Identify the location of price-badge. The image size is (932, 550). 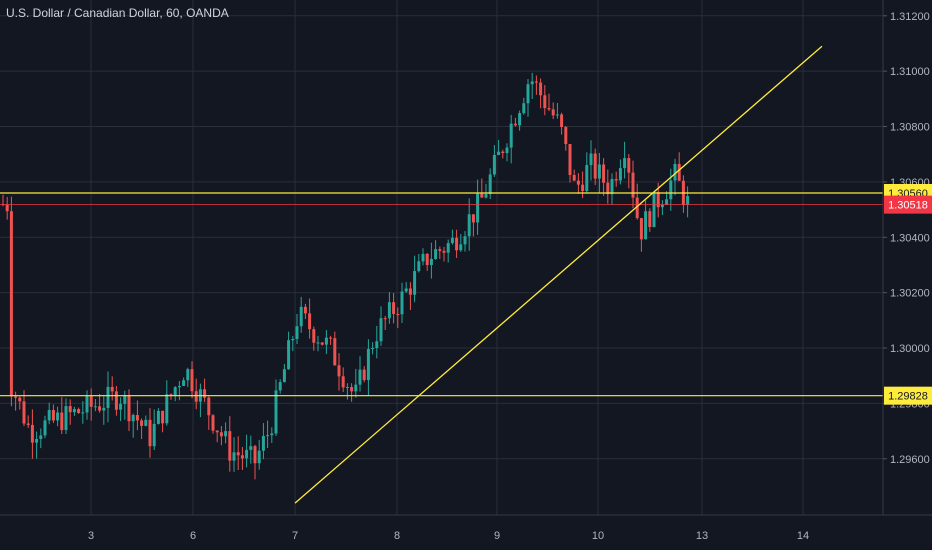
(908, 395).